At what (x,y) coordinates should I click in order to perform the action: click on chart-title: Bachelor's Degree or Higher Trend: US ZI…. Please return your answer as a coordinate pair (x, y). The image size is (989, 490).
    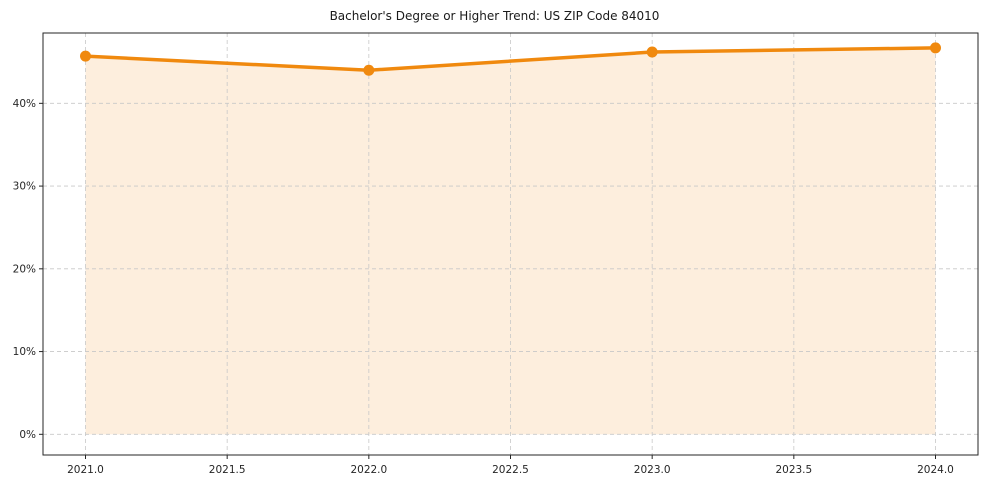
    Looking at the image, I should click on (494, 16).